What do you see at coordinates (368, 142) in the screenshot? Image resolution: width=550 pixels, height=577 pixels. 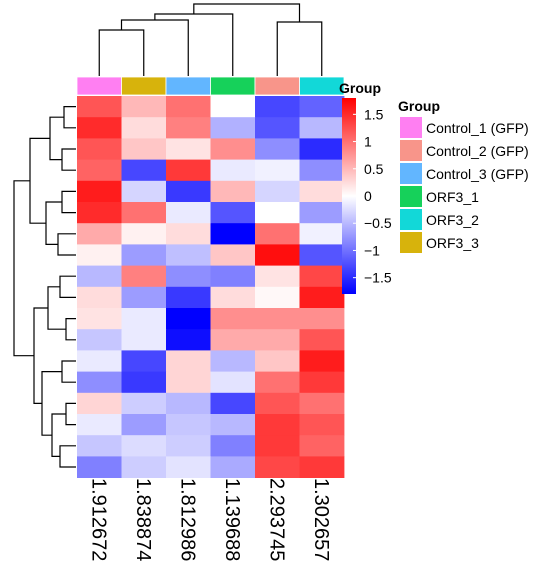 I see `color-scale-tick-label: 1` at bounding box center [368, 142].